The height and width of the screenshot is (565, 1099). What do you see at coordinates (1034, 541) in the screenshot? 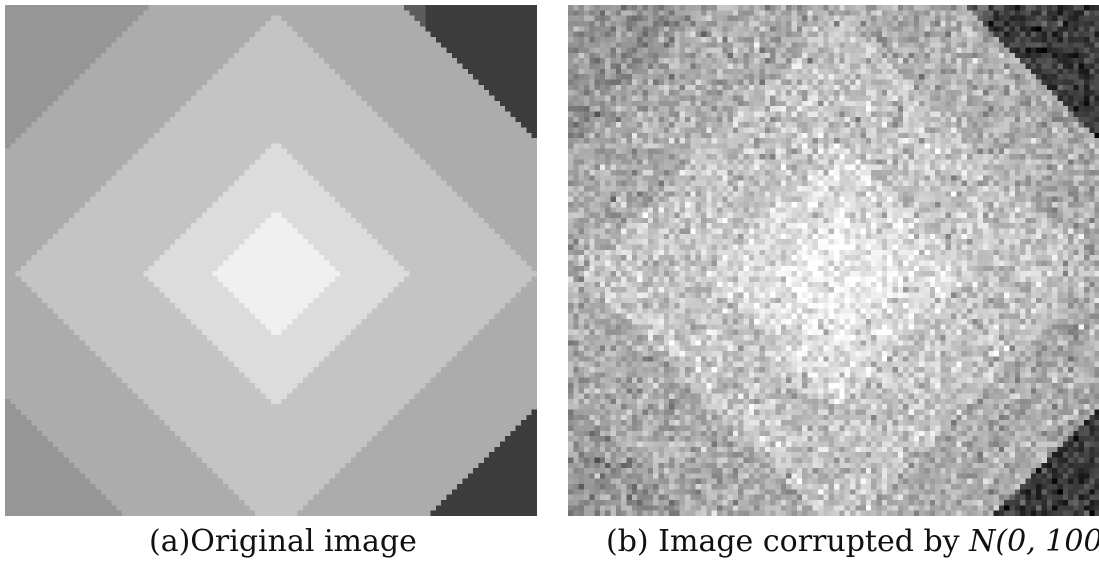
I see `caption-b-math: N(0, 100)` at bounding box center [1034, 541].